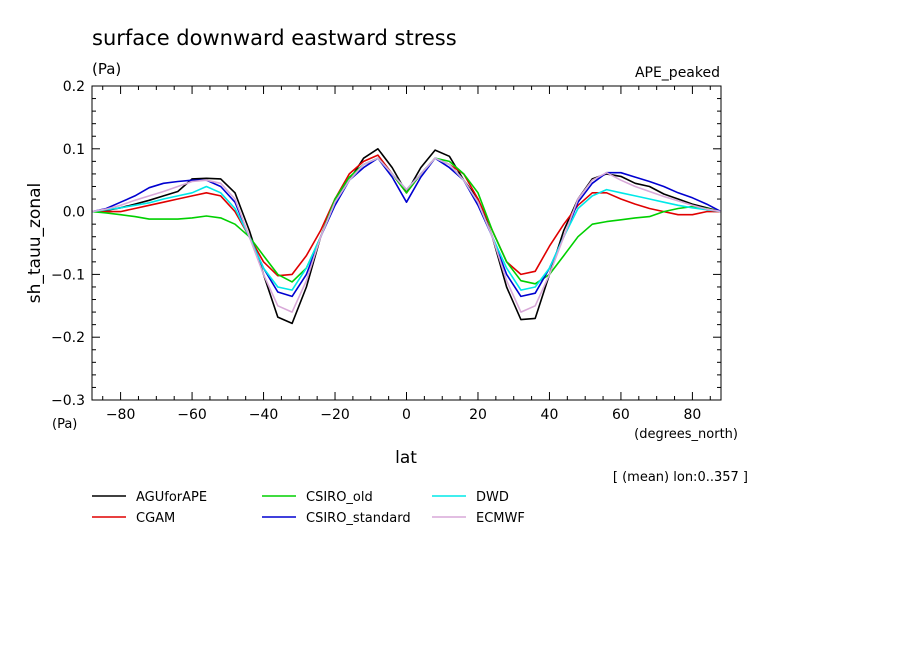 This screenshot has height=654, width=904. I want to click on x-tick-label: −80, so click(121, 415).